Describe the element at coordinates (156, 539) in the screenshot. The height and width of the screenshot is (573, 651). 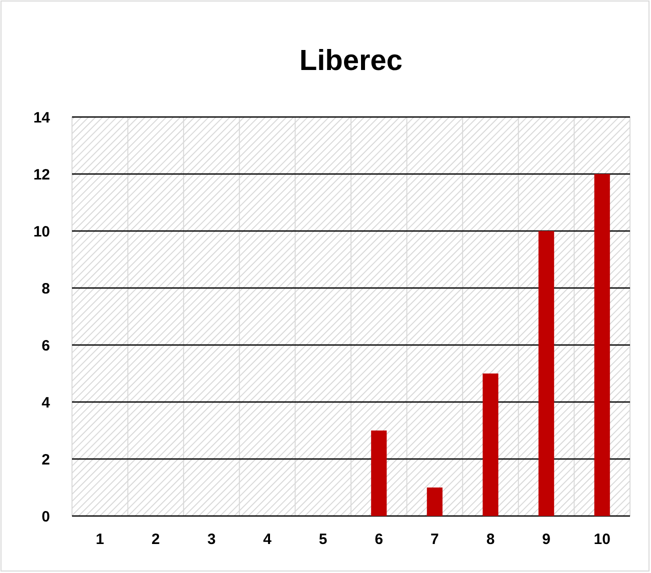
I see `x-tick-label: 2` at that location.